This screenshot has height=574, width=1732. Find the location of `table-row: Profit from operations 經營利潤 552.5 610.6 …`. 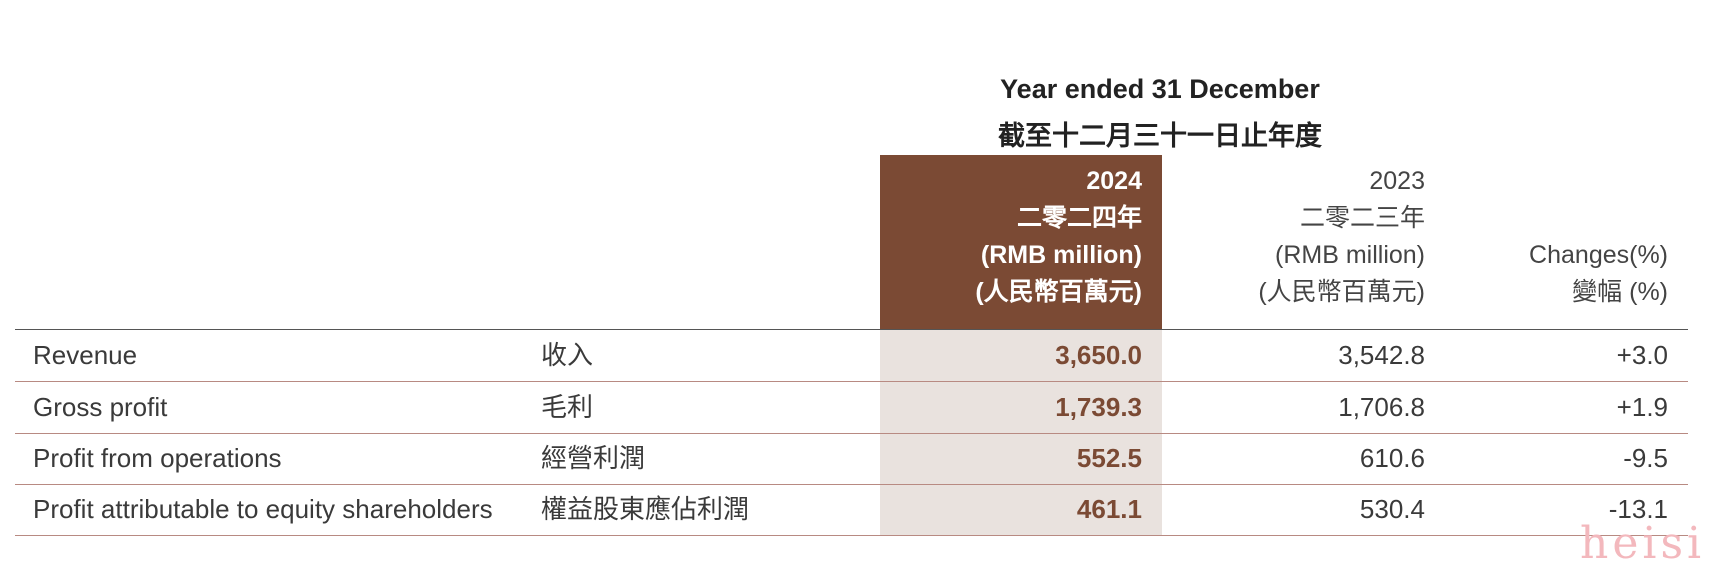

table-row: Profit from operations 經營利潤 552.5 610.6 … is located at coordinates (866, 458).